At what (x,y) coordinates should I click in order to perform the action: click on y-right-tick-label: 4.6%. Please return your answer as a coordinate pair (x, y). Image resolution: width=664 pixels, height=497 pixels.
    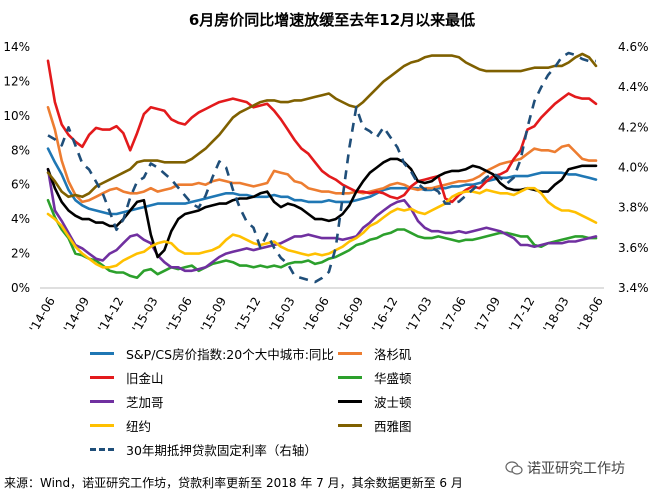
    Looking at the image, I should click on (633, 47).